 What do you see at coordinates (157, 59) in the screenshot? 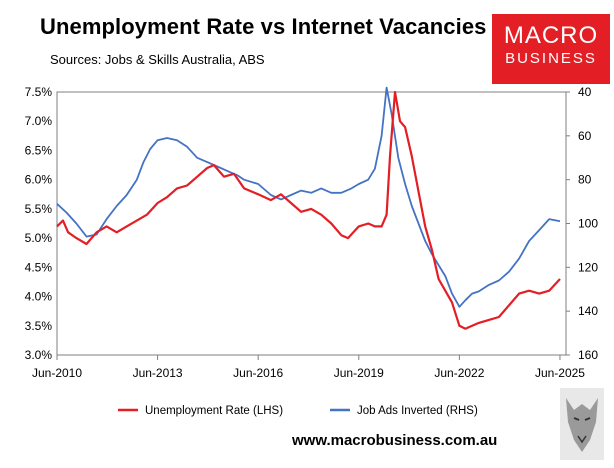
I see `chart-subtitle: Sources: Jobs & Skills Australia, ABS` at bounding box center [157, 59].